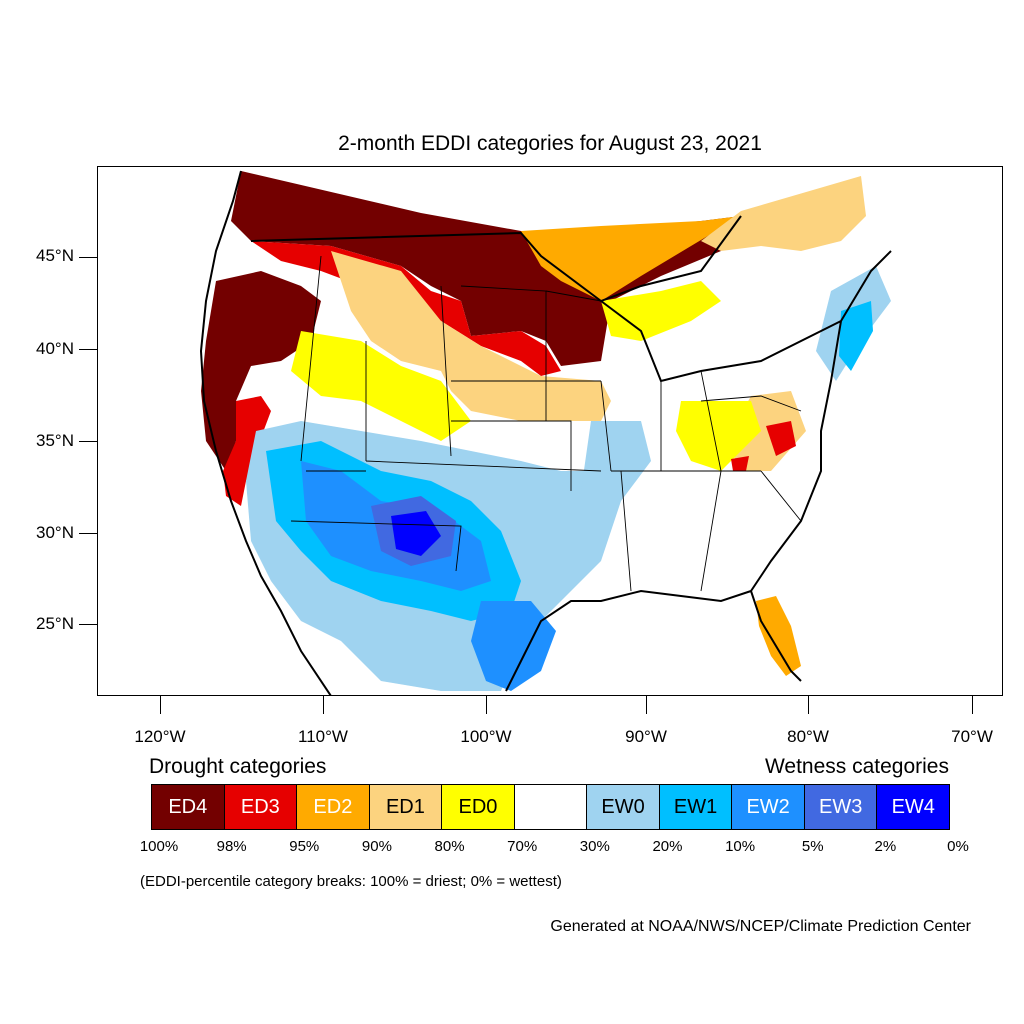  I want to click on ed0-region-ohio, so click(718, 436).